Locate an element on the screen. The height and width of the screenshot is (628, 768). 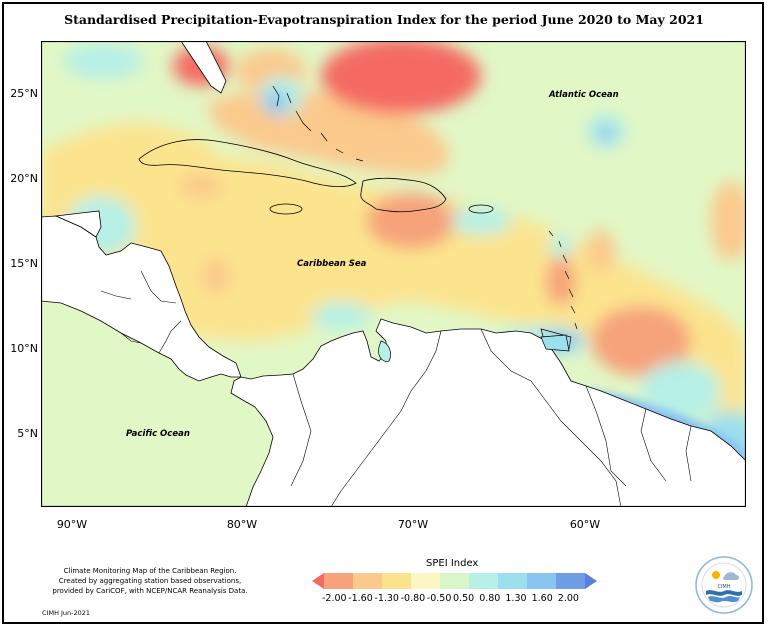
hispaniola-island is located at coordinates (403, 195).